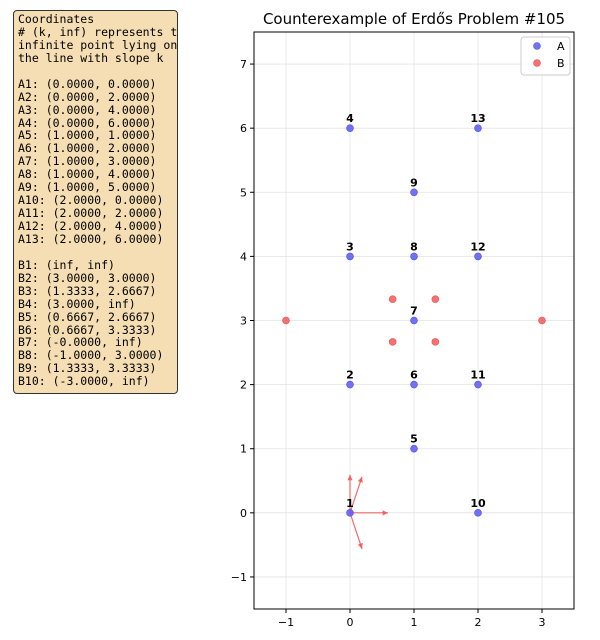 The image size is (600, 640). I want to click on y-tick-label: 7, so click(243, 64).